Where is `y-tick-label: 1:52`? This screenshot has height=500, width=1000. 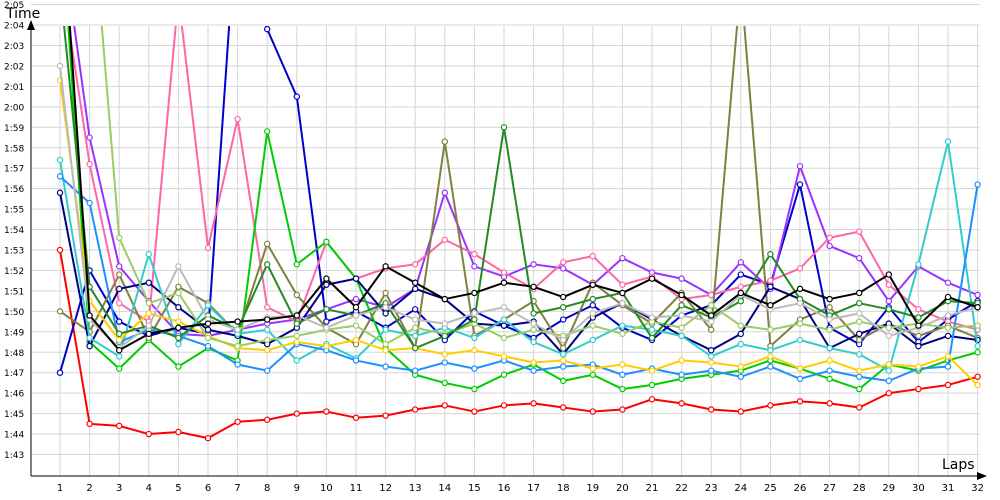 y-tick-label: 1:52 is located at coordinates (14, 272).